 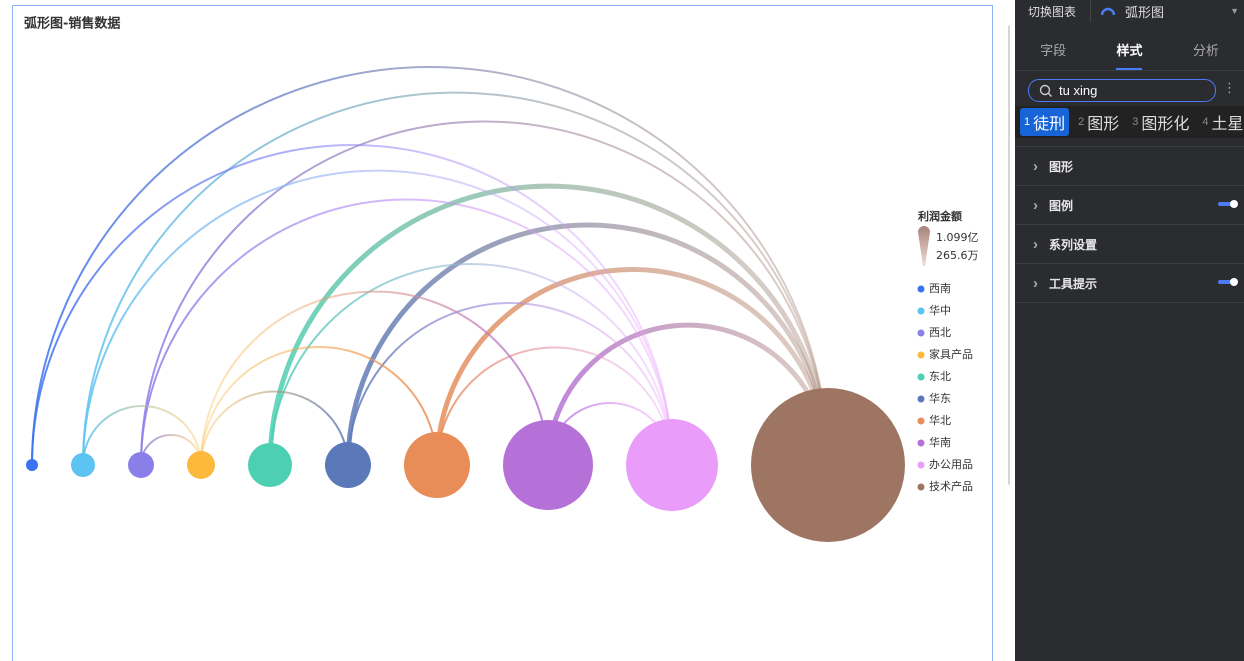 I want to click on size-legend-title: 利润金额, so click(x=940, y=216).